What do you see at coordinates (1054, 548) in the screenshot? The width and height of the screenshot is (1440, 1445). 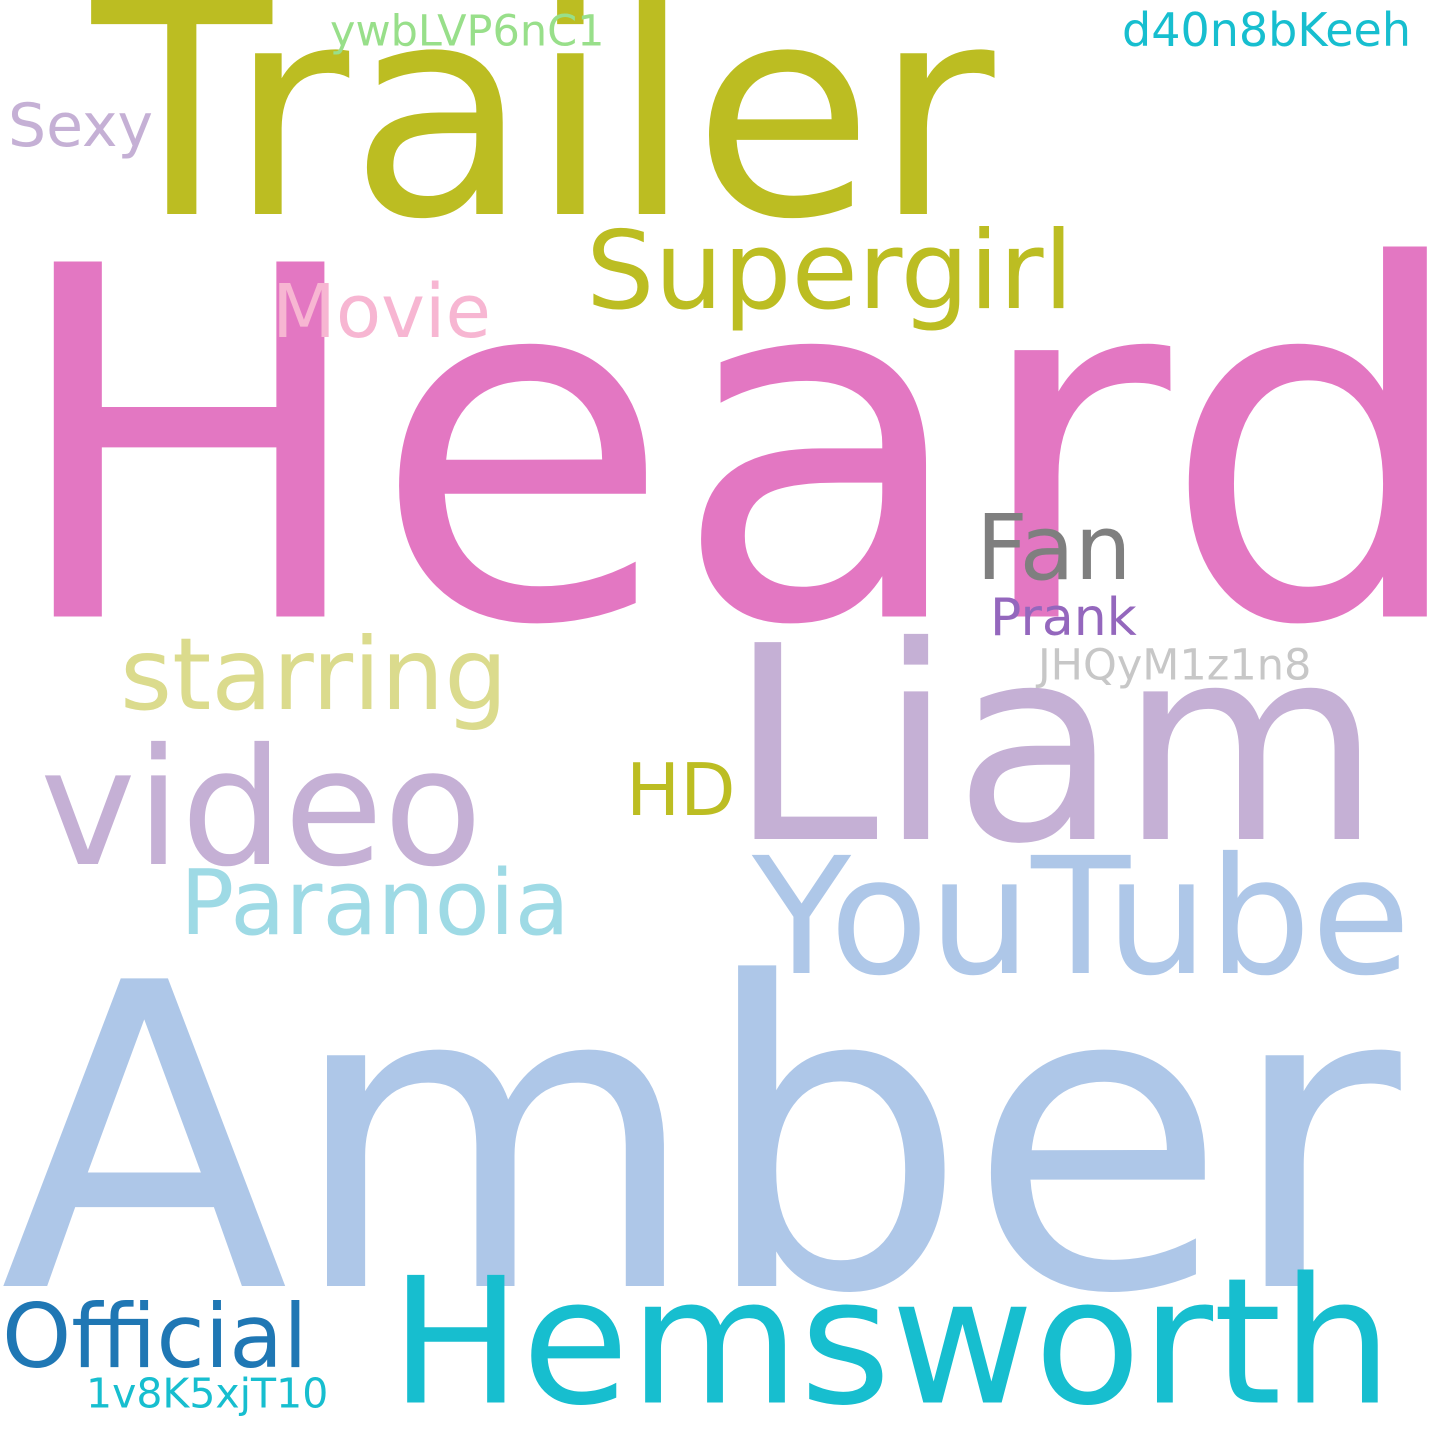 I see `word-fan: Fan` at bounding box center [1054, 548].